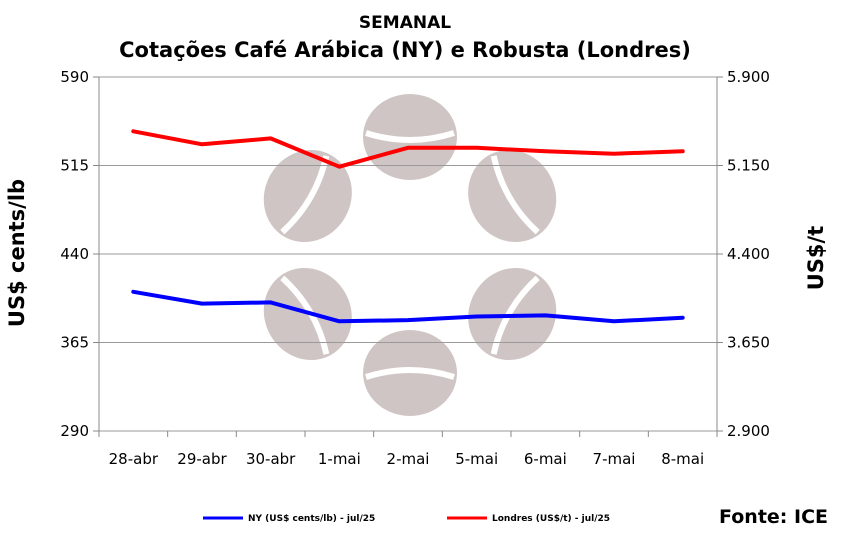  I want to click on y-tick-right-label: 3.650, so click(748, 343).